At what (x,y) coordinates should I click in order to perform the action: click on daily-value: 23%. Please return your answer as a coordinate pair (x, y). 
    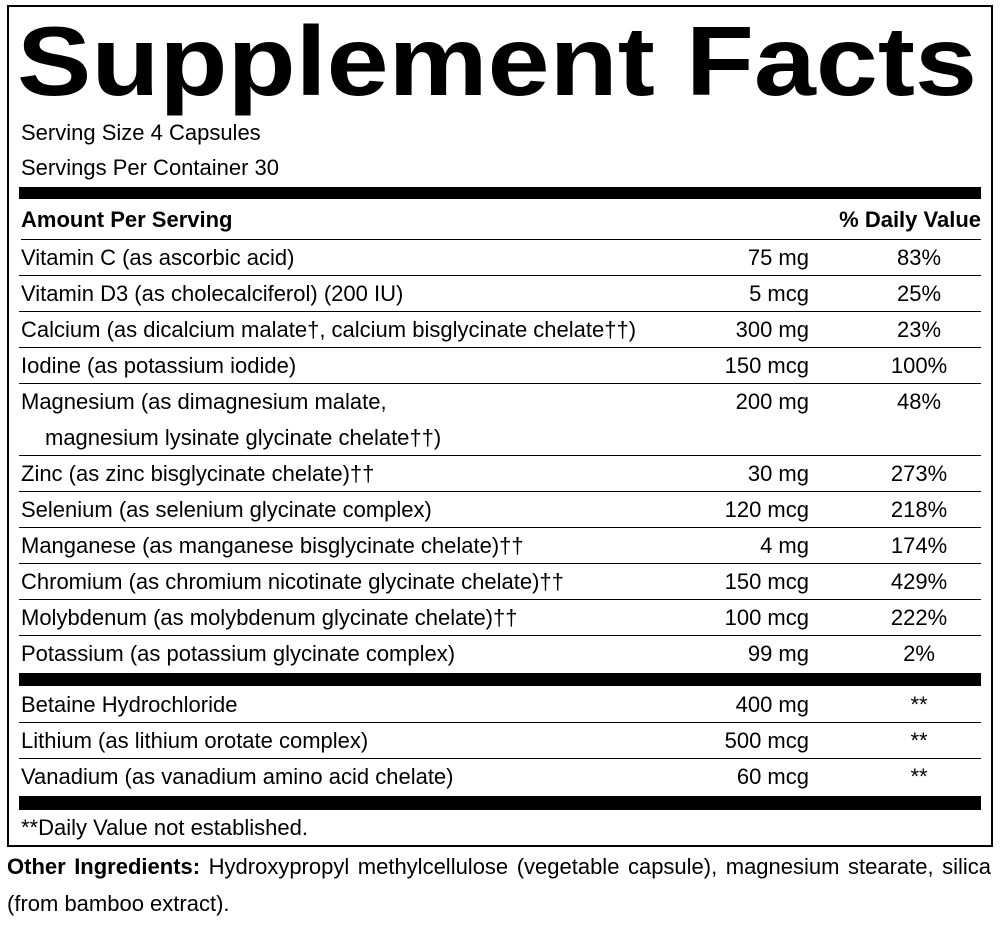
    Looking at the image, I should click on (919, 329).